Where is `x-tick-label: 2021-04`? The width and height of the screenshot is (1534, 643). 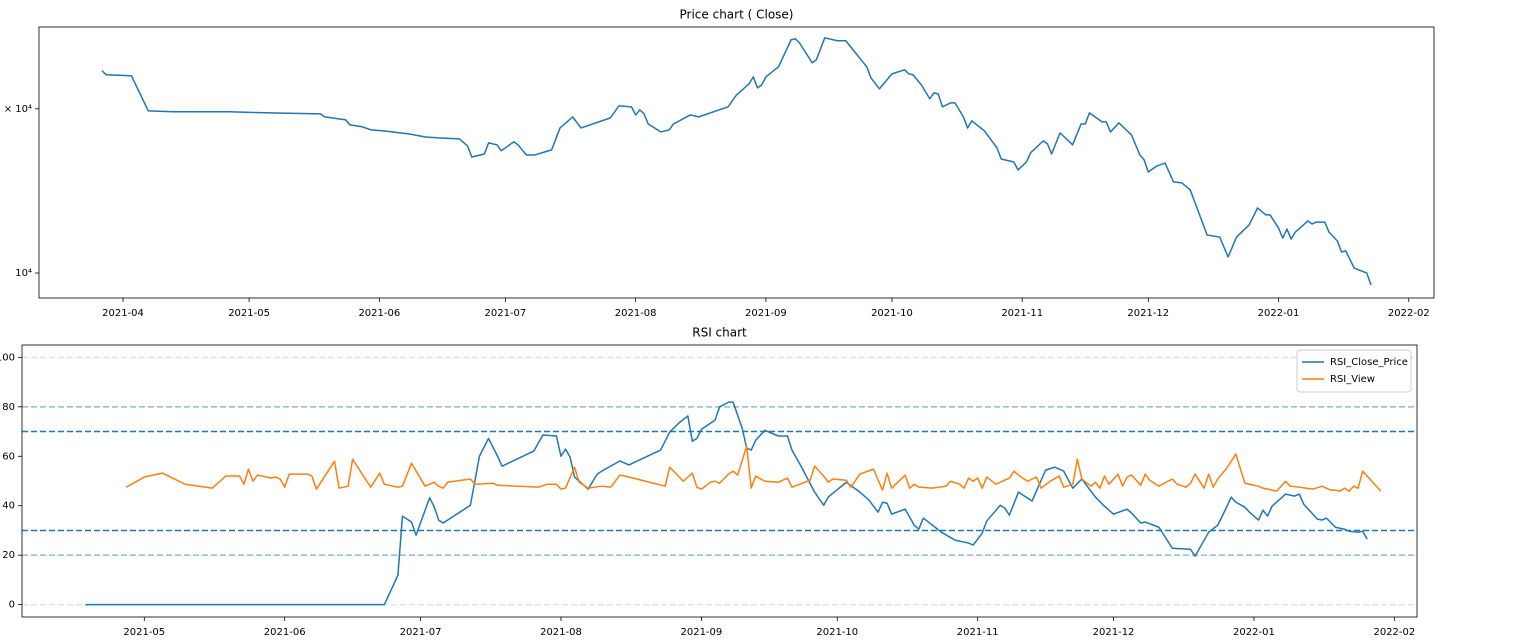
x-tick-label: 2021-04 is located at coordinates (123, 313).